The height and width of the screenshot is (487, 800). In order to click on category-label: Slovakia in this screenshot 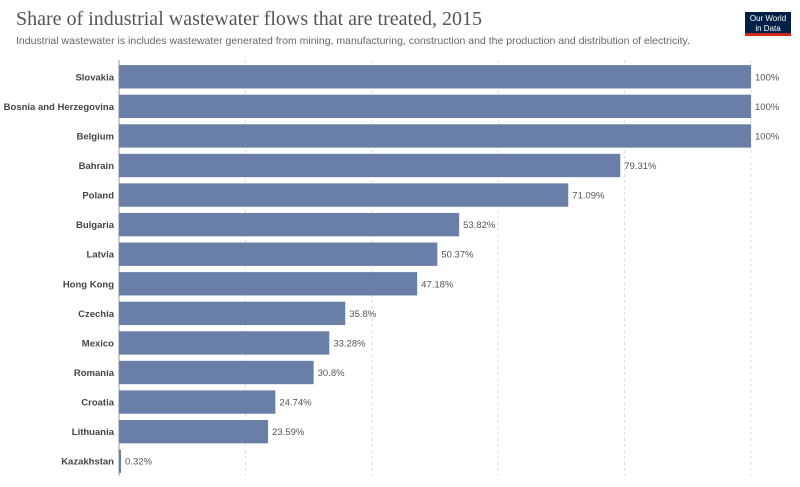, I will do `click(94, 77)`.